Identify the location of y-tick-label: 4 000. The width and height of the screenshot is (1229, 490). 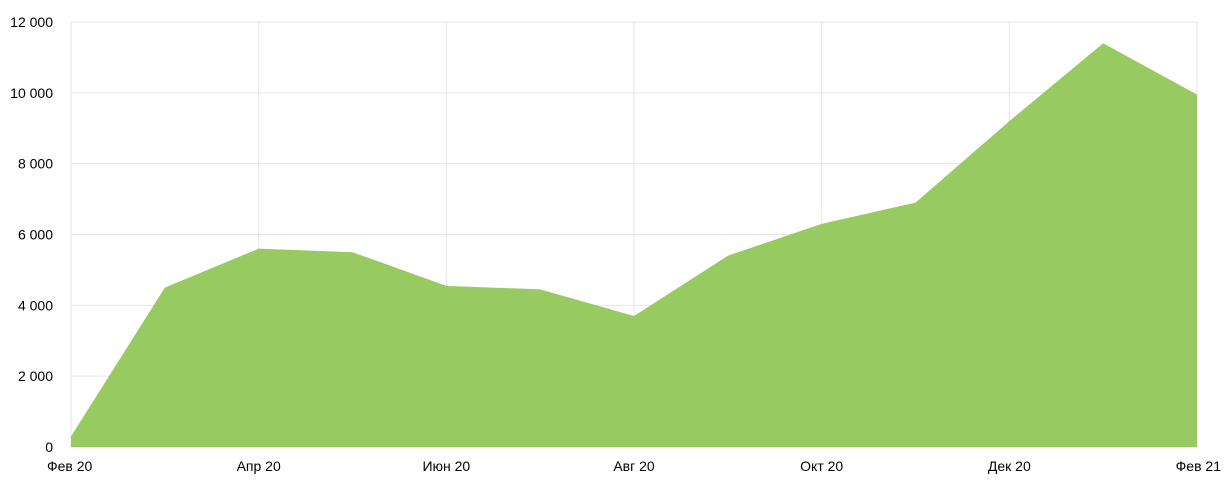
(35, 305).